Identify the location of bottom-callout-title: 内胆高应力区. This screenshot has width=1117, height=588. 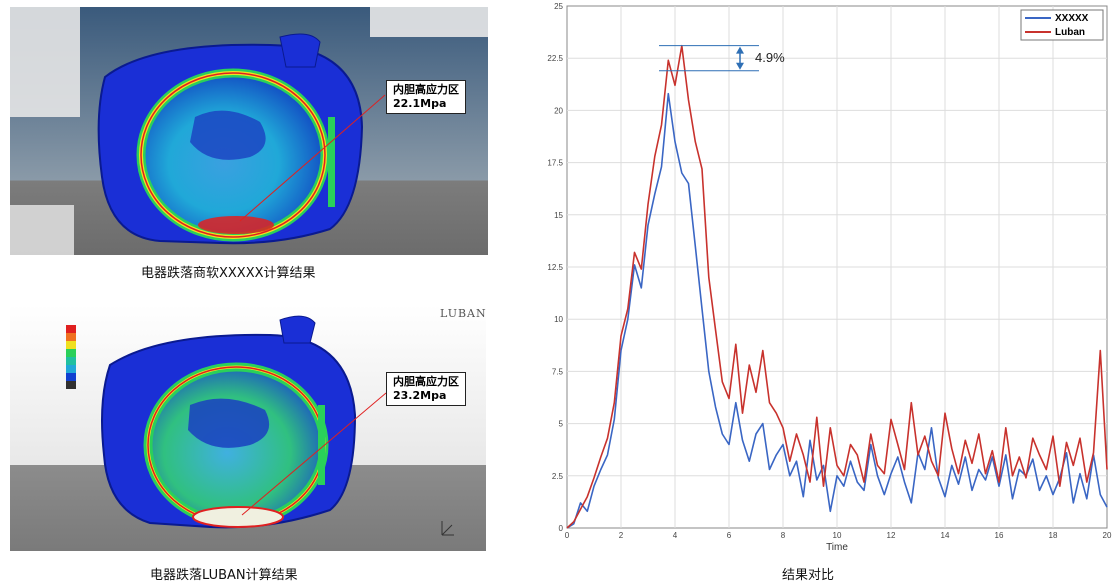
(426, 381).